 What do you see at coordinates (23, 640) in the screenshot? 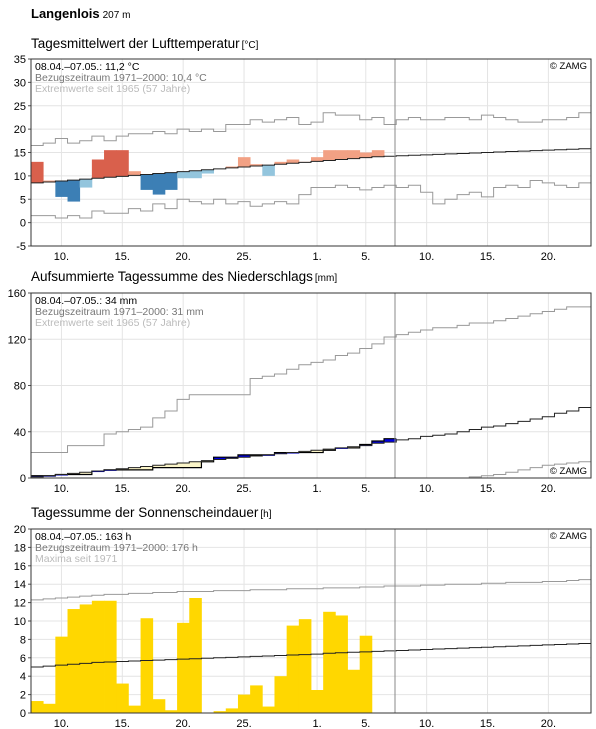
I see `sunshine-ytick-label-4: 8` at bounding box center [23, 640].